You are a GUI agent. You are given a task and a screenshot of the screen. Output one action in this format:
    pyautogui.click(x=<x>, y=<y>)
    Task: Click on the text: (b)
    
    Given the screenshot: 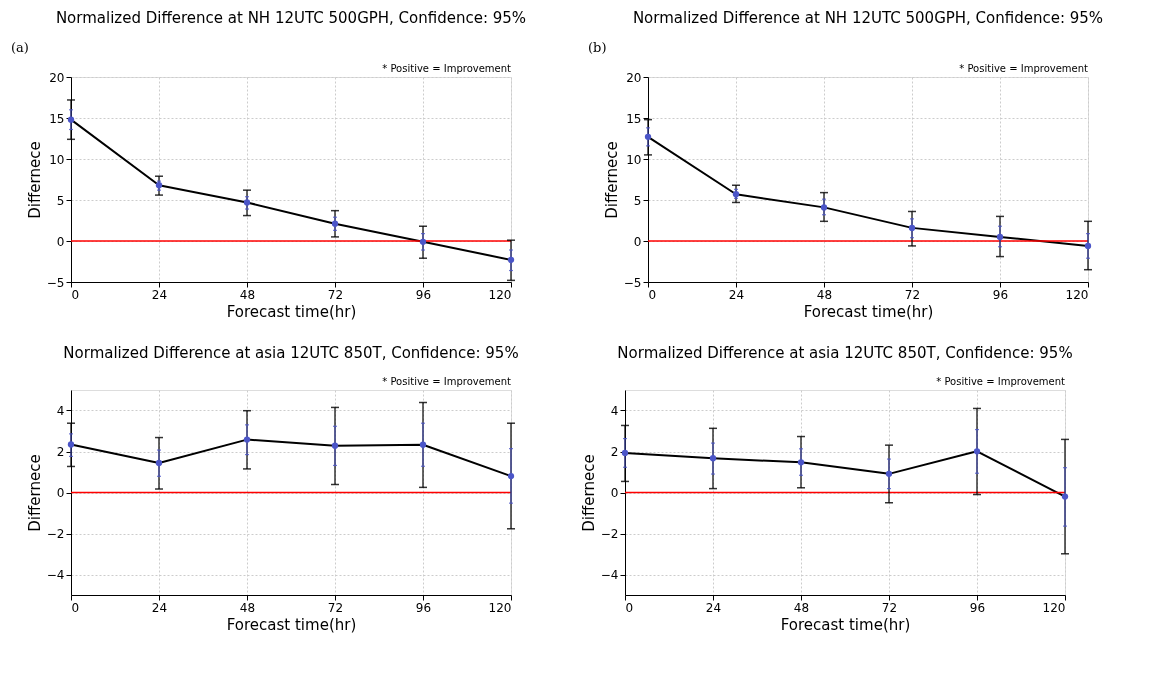 What is the action you would take?
    pyautogui.click(x=597, y=47)
    